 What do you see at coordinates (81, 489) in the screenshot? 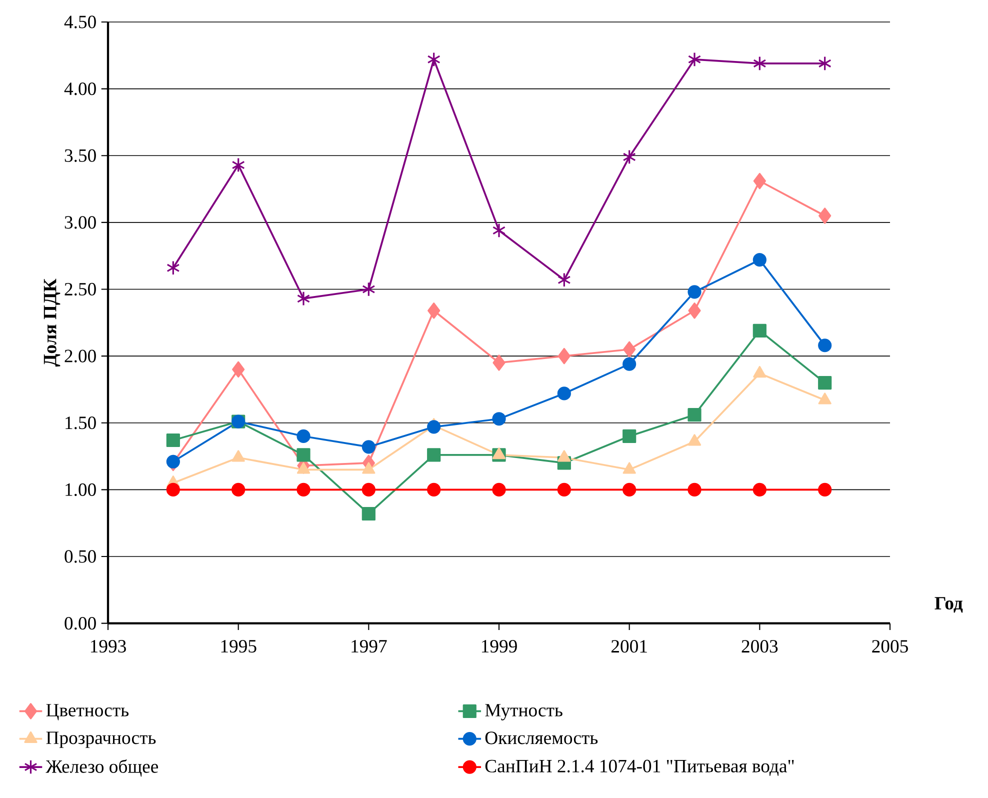
I see `y-tick-label: 1.00` at bounding box center [81, 489].